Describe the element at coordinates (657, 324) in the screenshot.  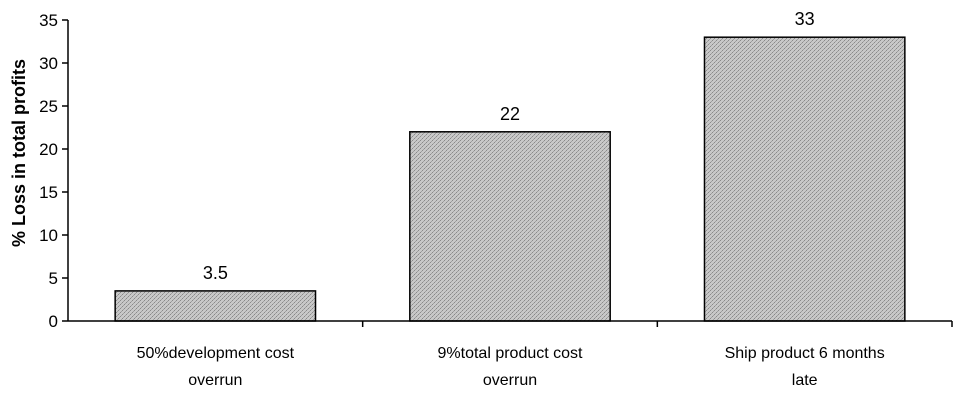
I see `x-ticks-group` at that location.